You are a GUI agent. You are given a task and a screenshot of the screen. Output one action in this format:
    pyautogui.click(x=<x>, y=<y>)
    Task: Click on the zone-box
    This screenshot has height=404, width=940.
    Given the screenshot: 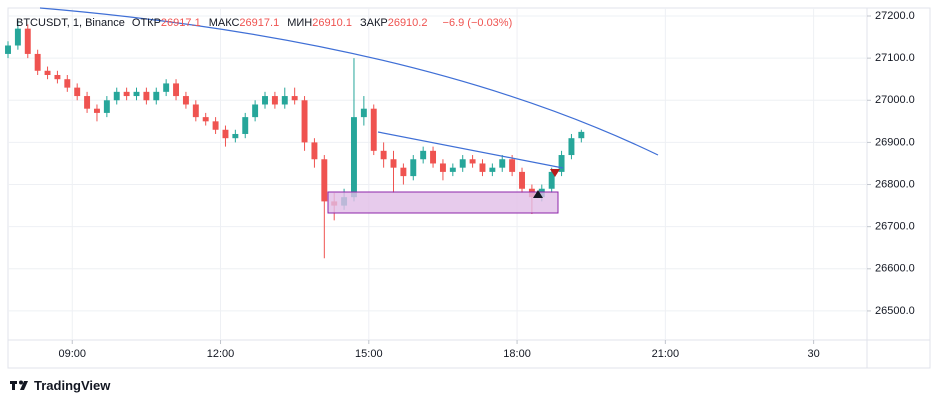 What is the action you would take?
    pyautogui.click(x=443, y=202)
    